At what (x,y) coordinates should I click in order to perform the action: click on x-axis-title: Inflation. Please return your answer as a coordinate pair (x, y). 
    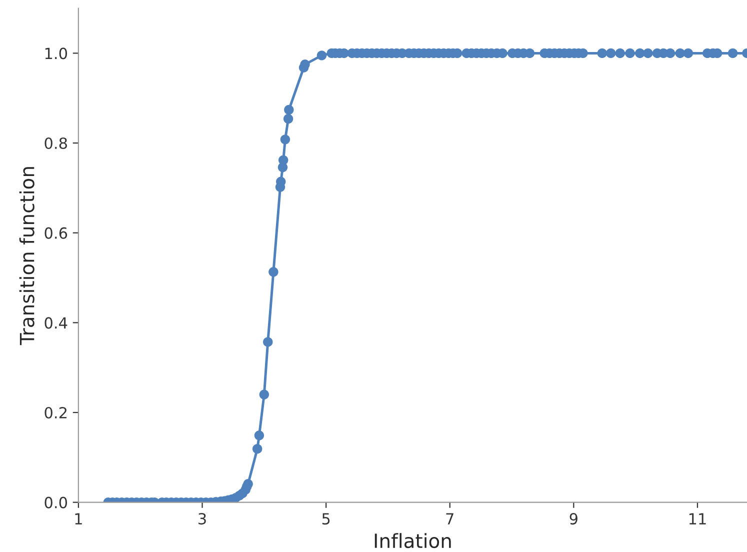
    Looking at the image, I should click on (412, 540).